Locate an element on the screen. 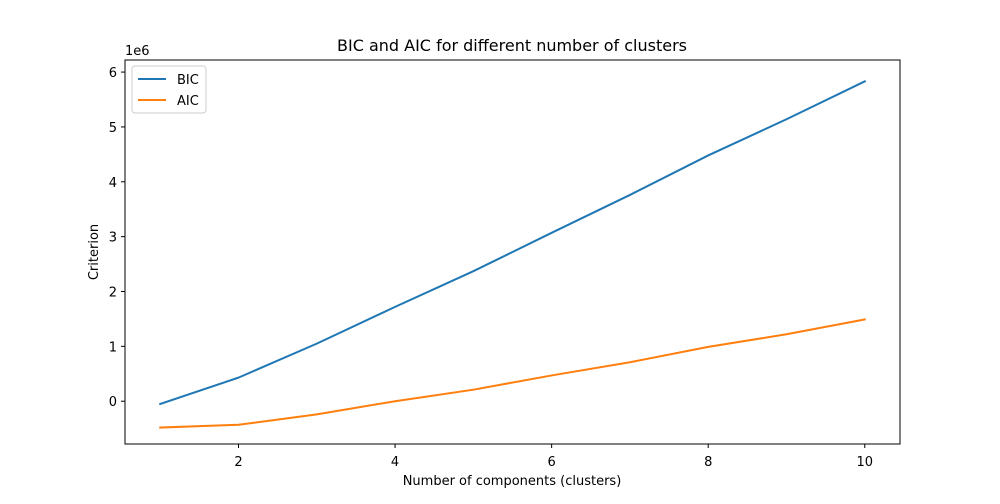 This screenshot has height=504, width=1000. legend: BIC AIC is located at coordinates (169, 89).